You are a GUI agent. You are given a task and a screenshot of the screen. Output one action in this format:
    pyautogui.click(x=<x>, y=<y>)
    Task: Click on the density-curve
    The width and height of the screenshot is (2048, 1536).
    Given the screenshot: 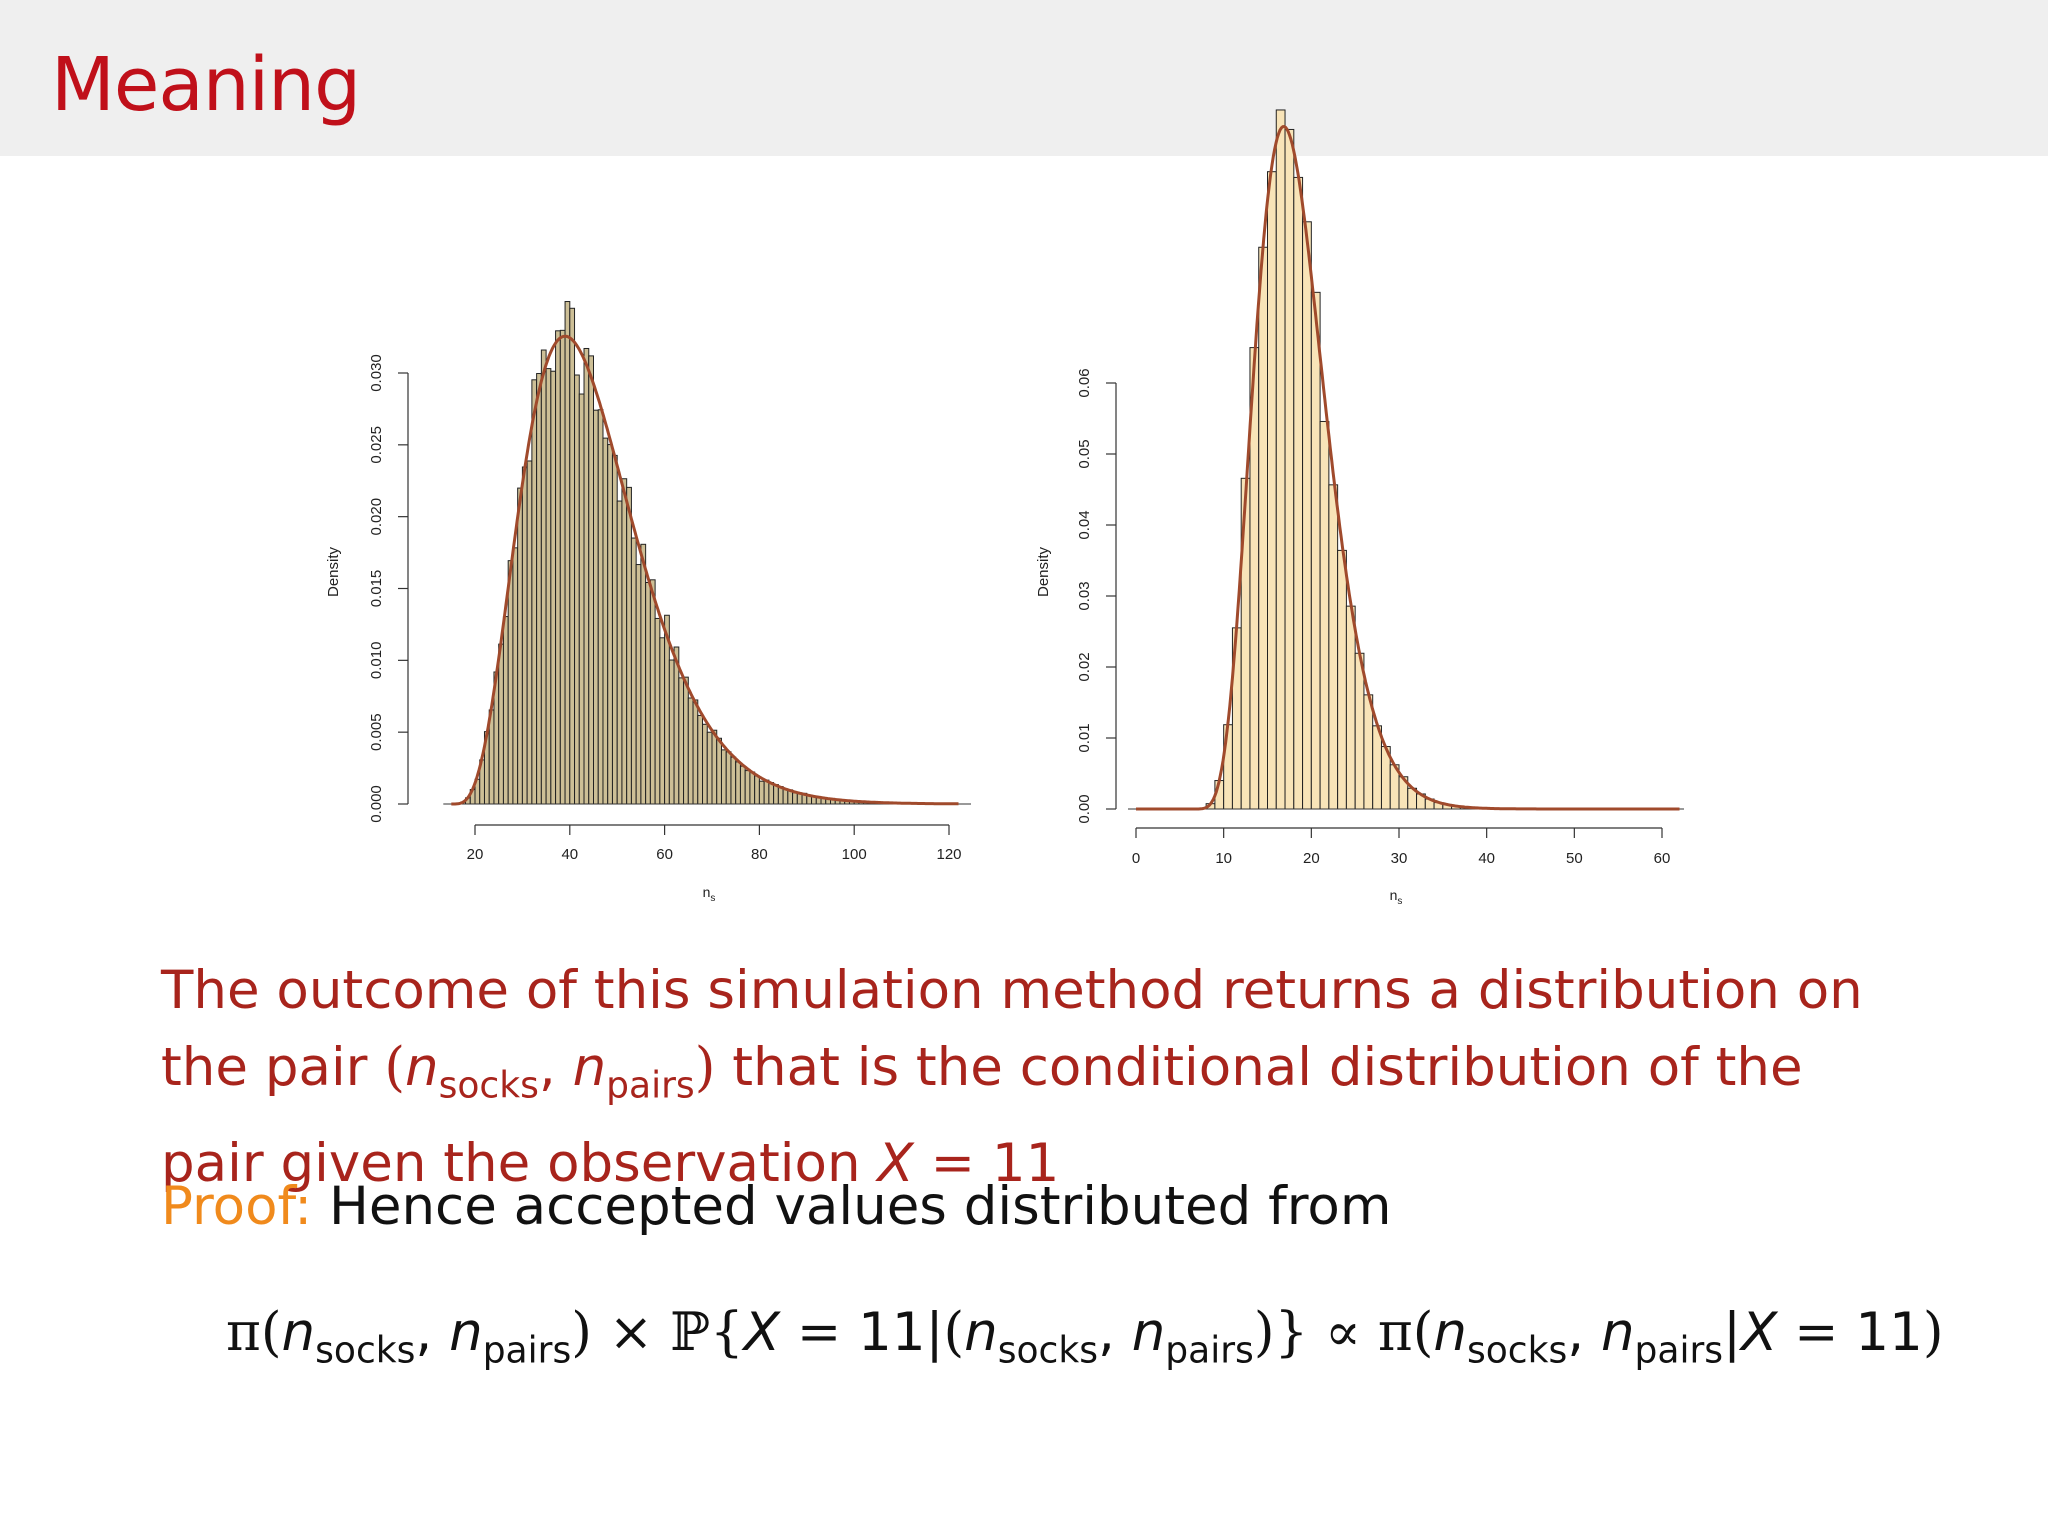 What is the action you would take?
    pyautogui.click(x=1408, y=467)
    